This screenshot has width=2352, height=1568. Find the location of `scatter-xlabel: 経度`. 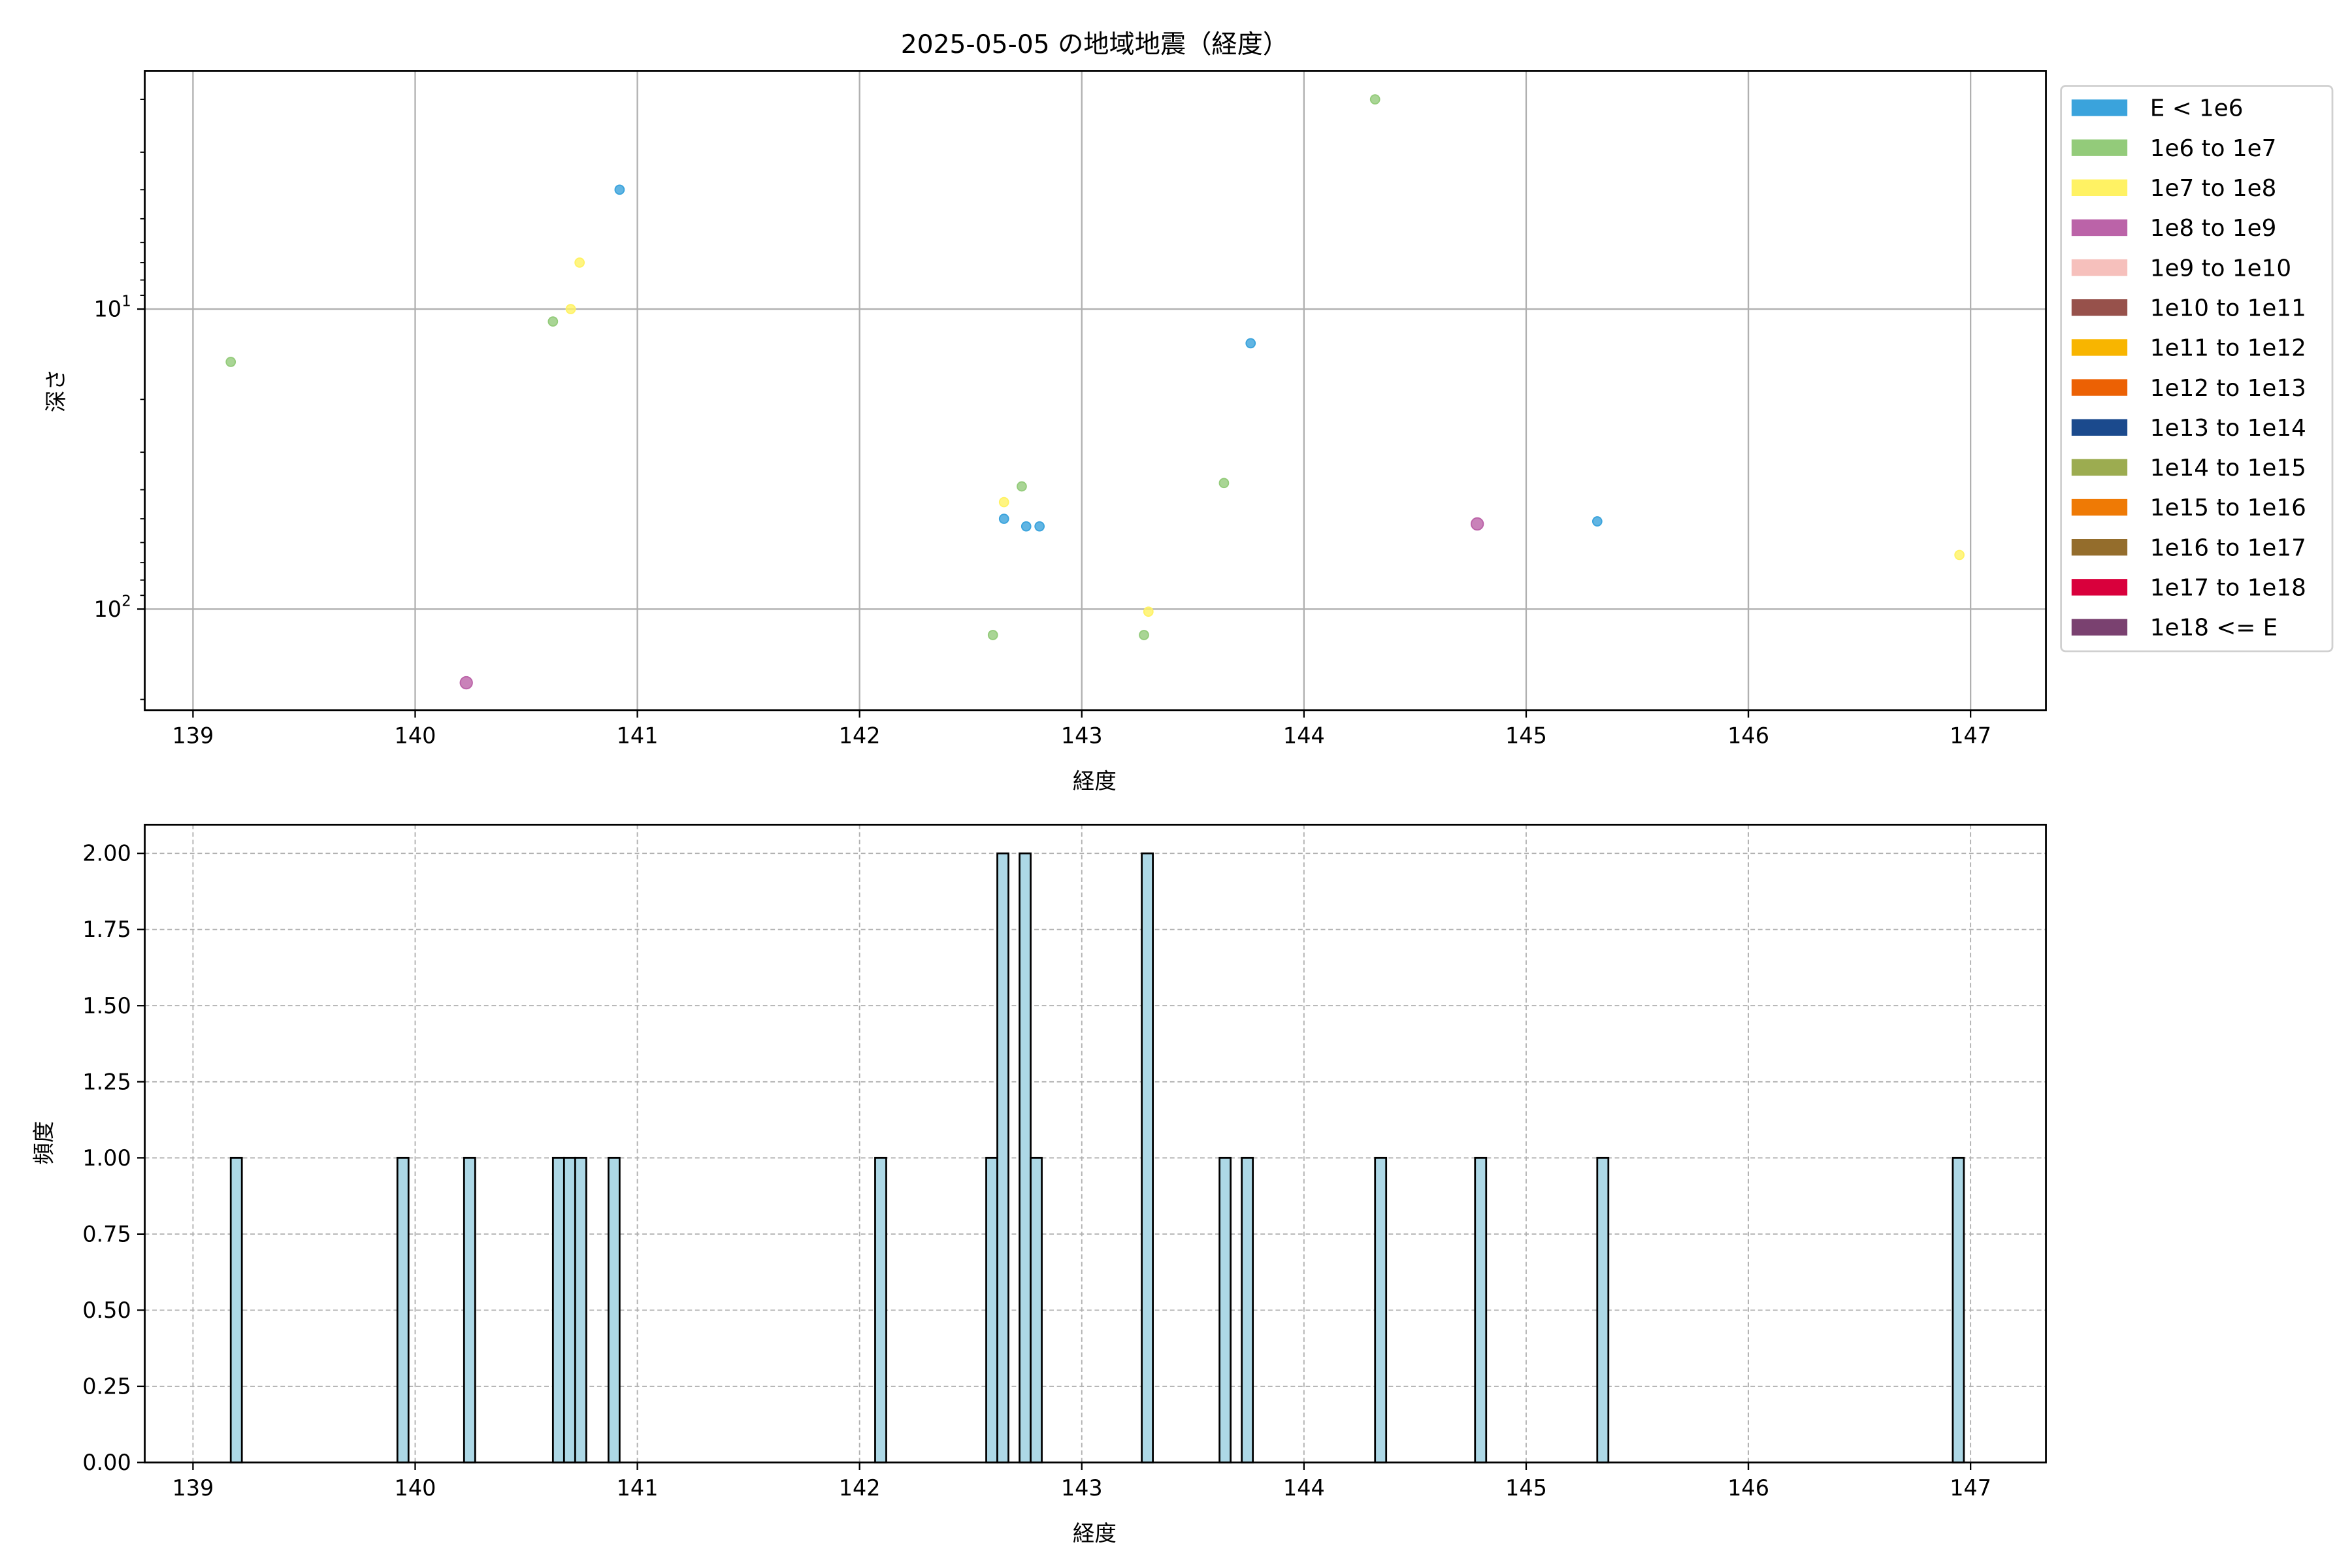

scatter-xlabel: 経度 is located at coordinates (1095, 781).